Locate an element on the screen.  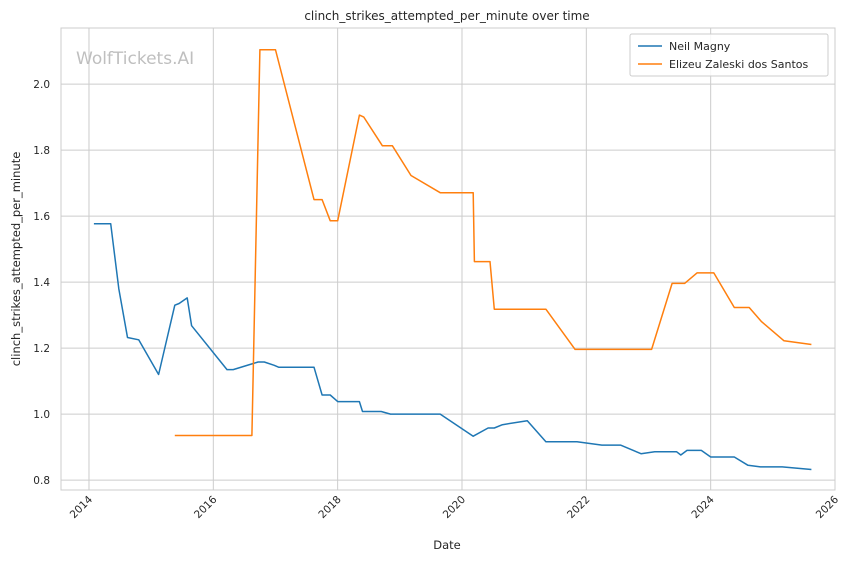
y-tick-label: 2.0 is located at coordinates (41, 85).